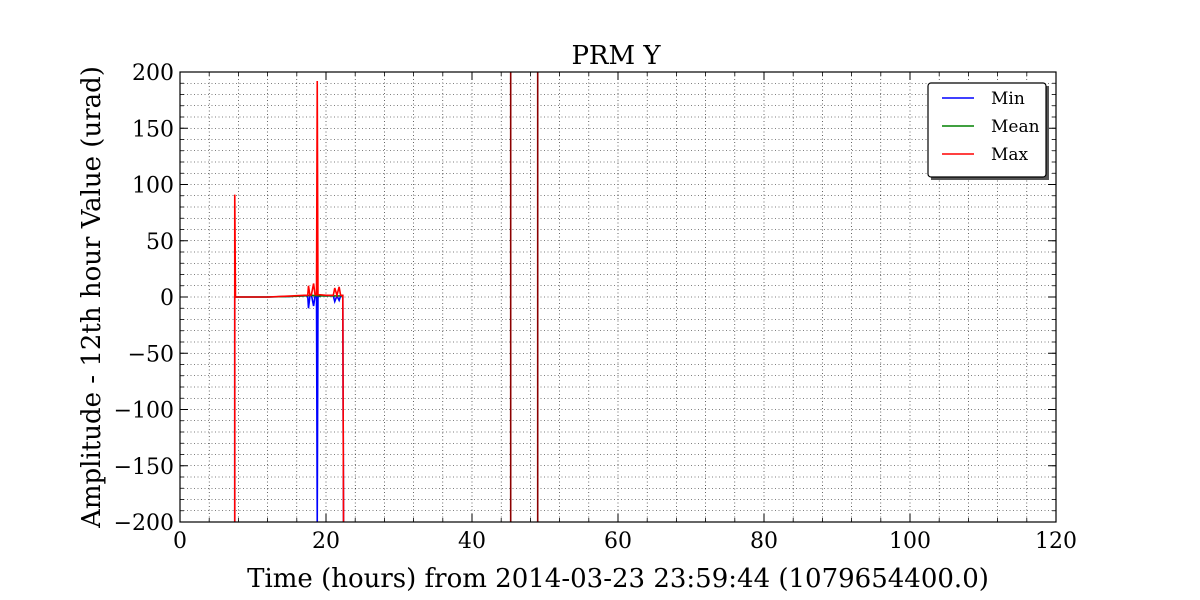 The height and width of the screenshot is (600, 1200). I want to click on chart-title: PRM Y, so click(616, 56).